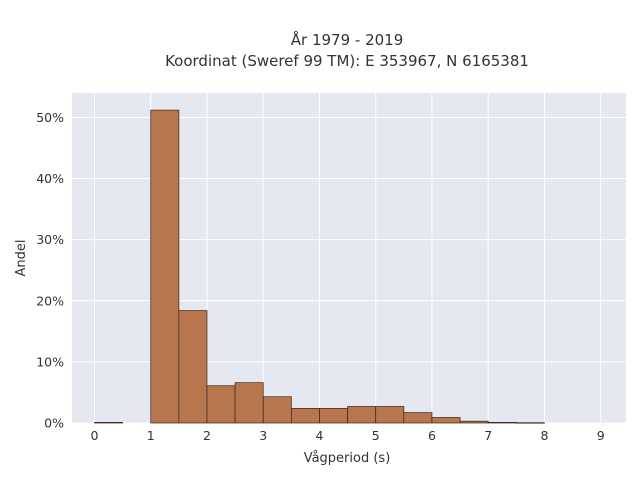 Image resolution: width=640 pixels, height=480 pixels. I want to click on x-tick-label: 2, so click(207, 435).